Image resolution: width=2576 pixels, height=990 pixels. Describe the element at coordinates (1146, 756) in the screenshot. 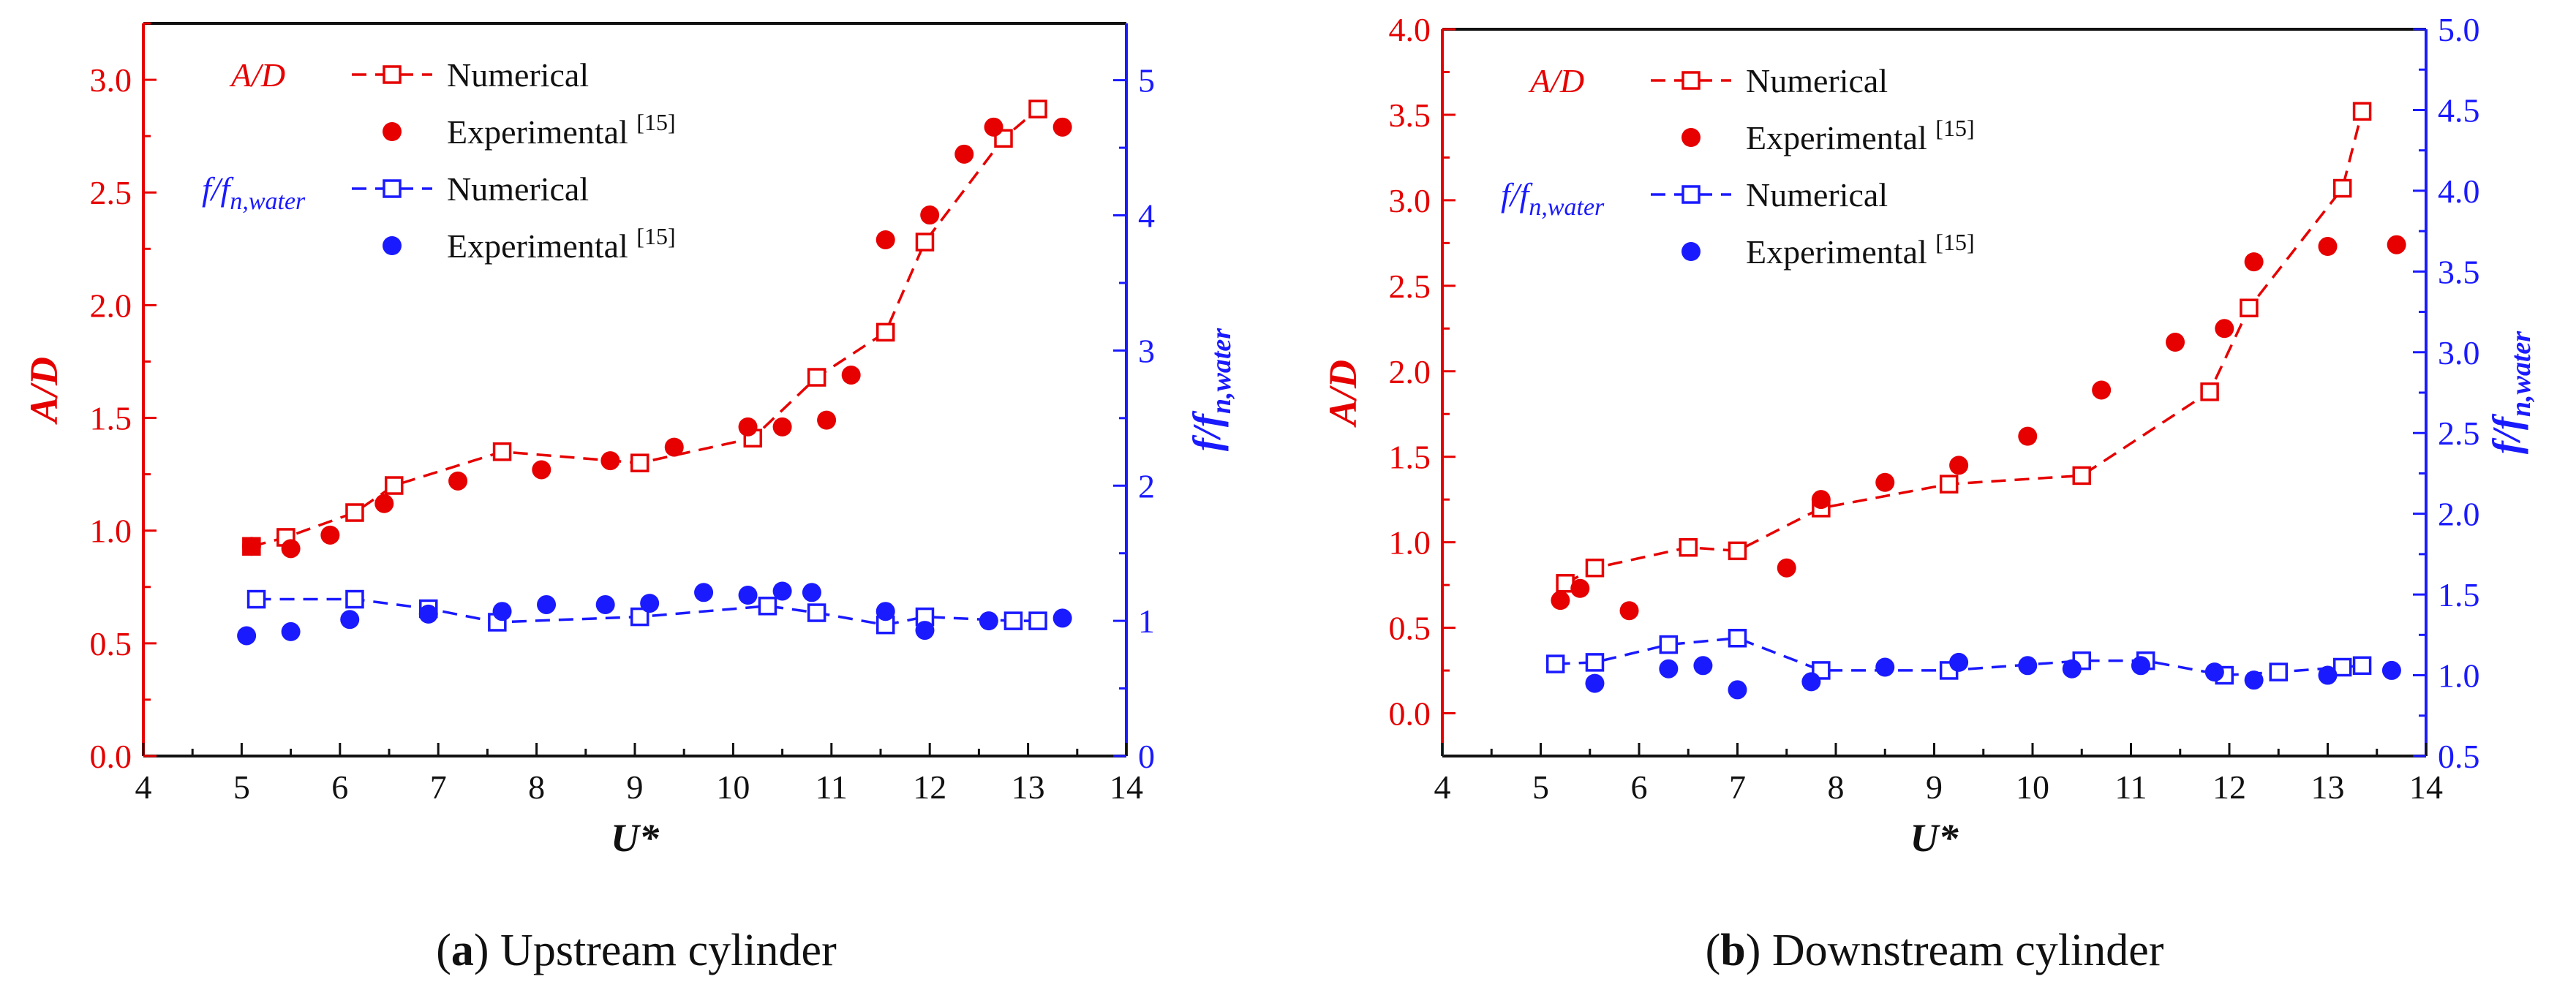

I see `right-y-tick-label: 0` at that location.